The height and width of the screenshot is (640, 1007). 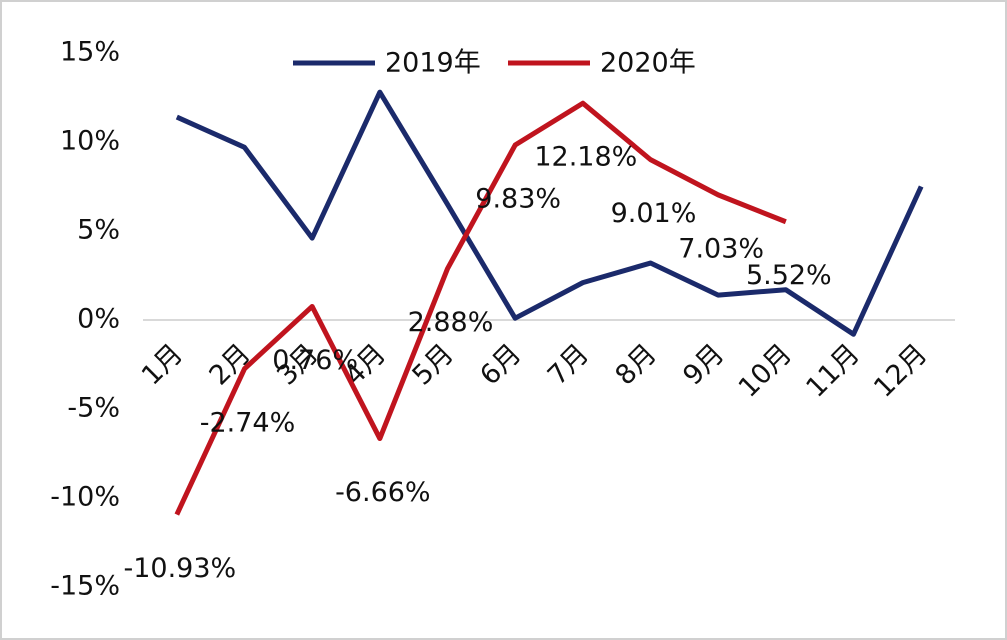 I want to click on legend-label: 2019年, so click(x=433, y=63).